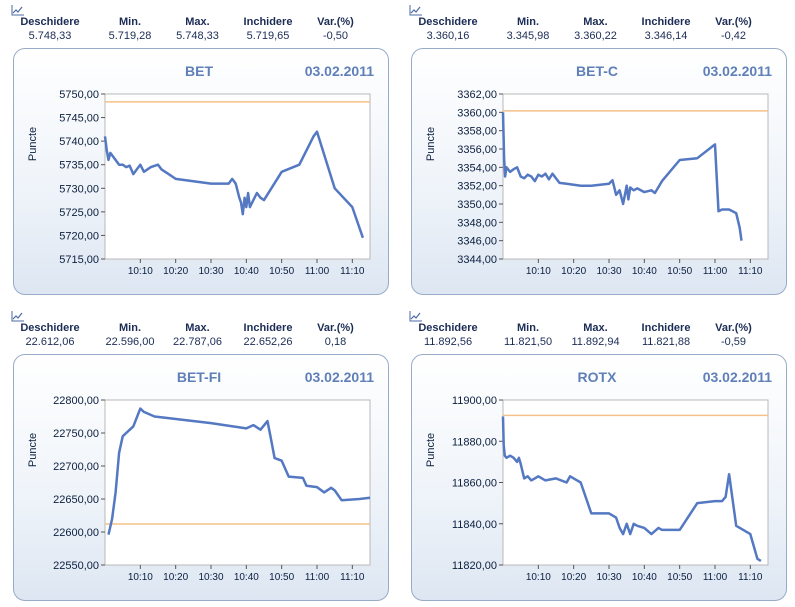 This screenshot has width=795, height=607. I want to click on y-tick-label: 3352,00, so click(477, 187).